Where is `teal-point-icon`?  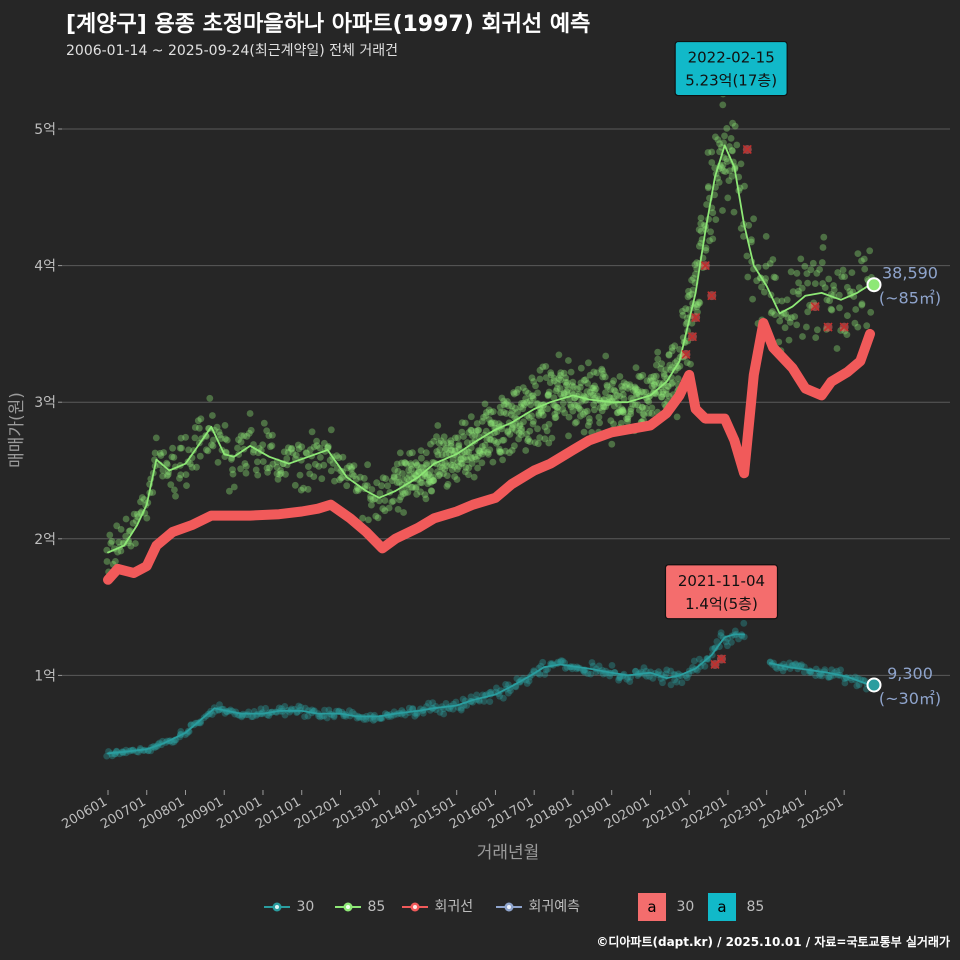 teal-point-icon is located at coordinates (277, 907).